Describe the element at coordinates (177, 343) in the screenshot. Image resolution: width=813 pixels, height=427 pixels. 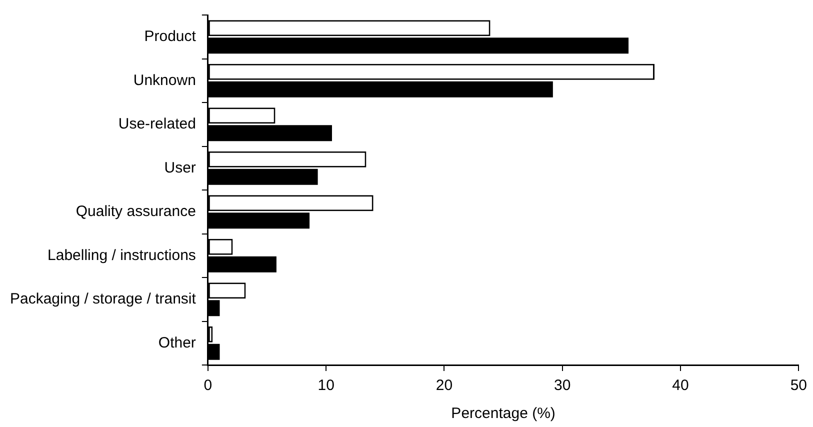
I see `y-tick-label: Other` at that location.